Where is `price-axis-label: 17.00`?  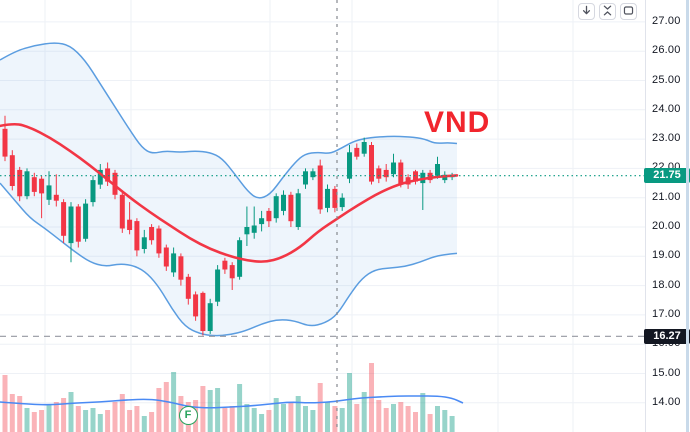 price-axis-label: 17.00 is located at coordinates (666, 314).